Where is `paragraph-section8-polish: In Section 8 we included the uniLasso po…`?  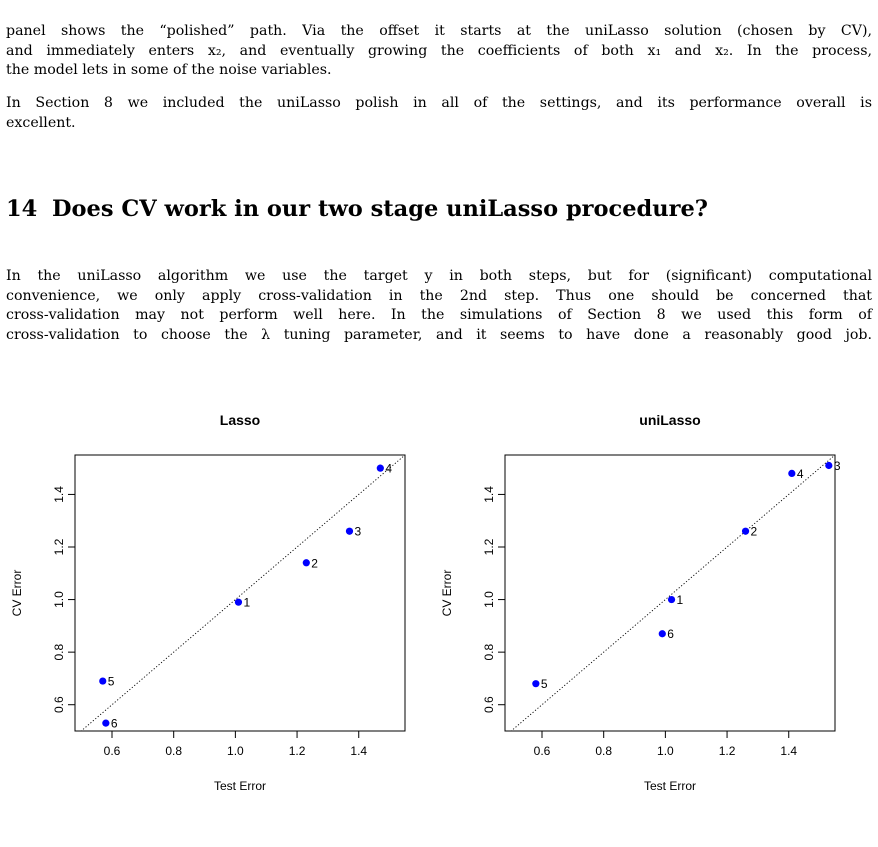 paragraph-section8-polish: In Section 8 we included the uniLasso po… is located at coordinates (439, 113).